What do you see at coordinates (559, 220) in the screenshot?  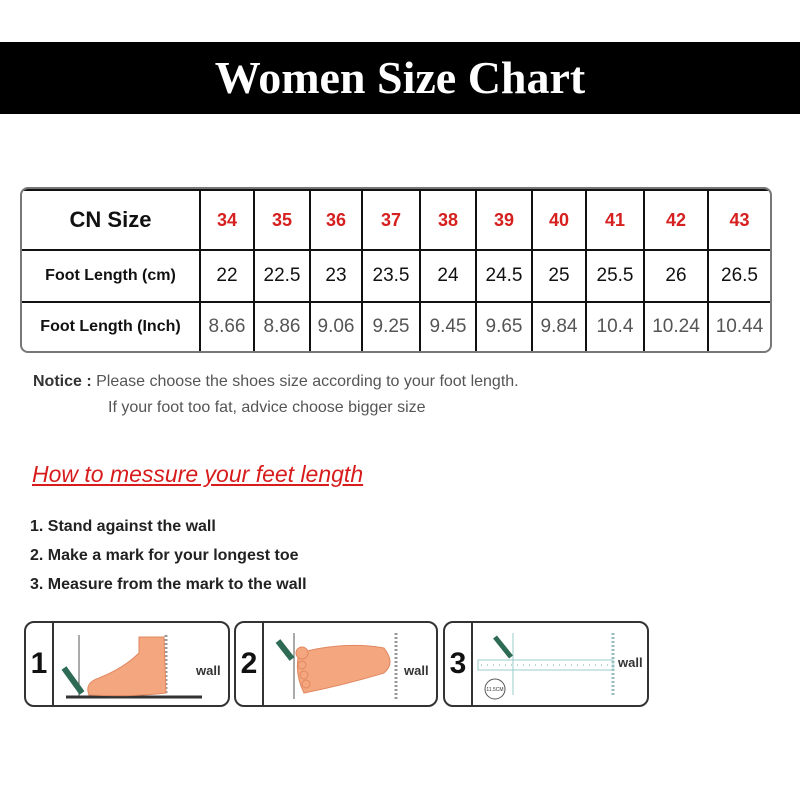 I see `table-cell: 40` at bounding box center [559, 220].